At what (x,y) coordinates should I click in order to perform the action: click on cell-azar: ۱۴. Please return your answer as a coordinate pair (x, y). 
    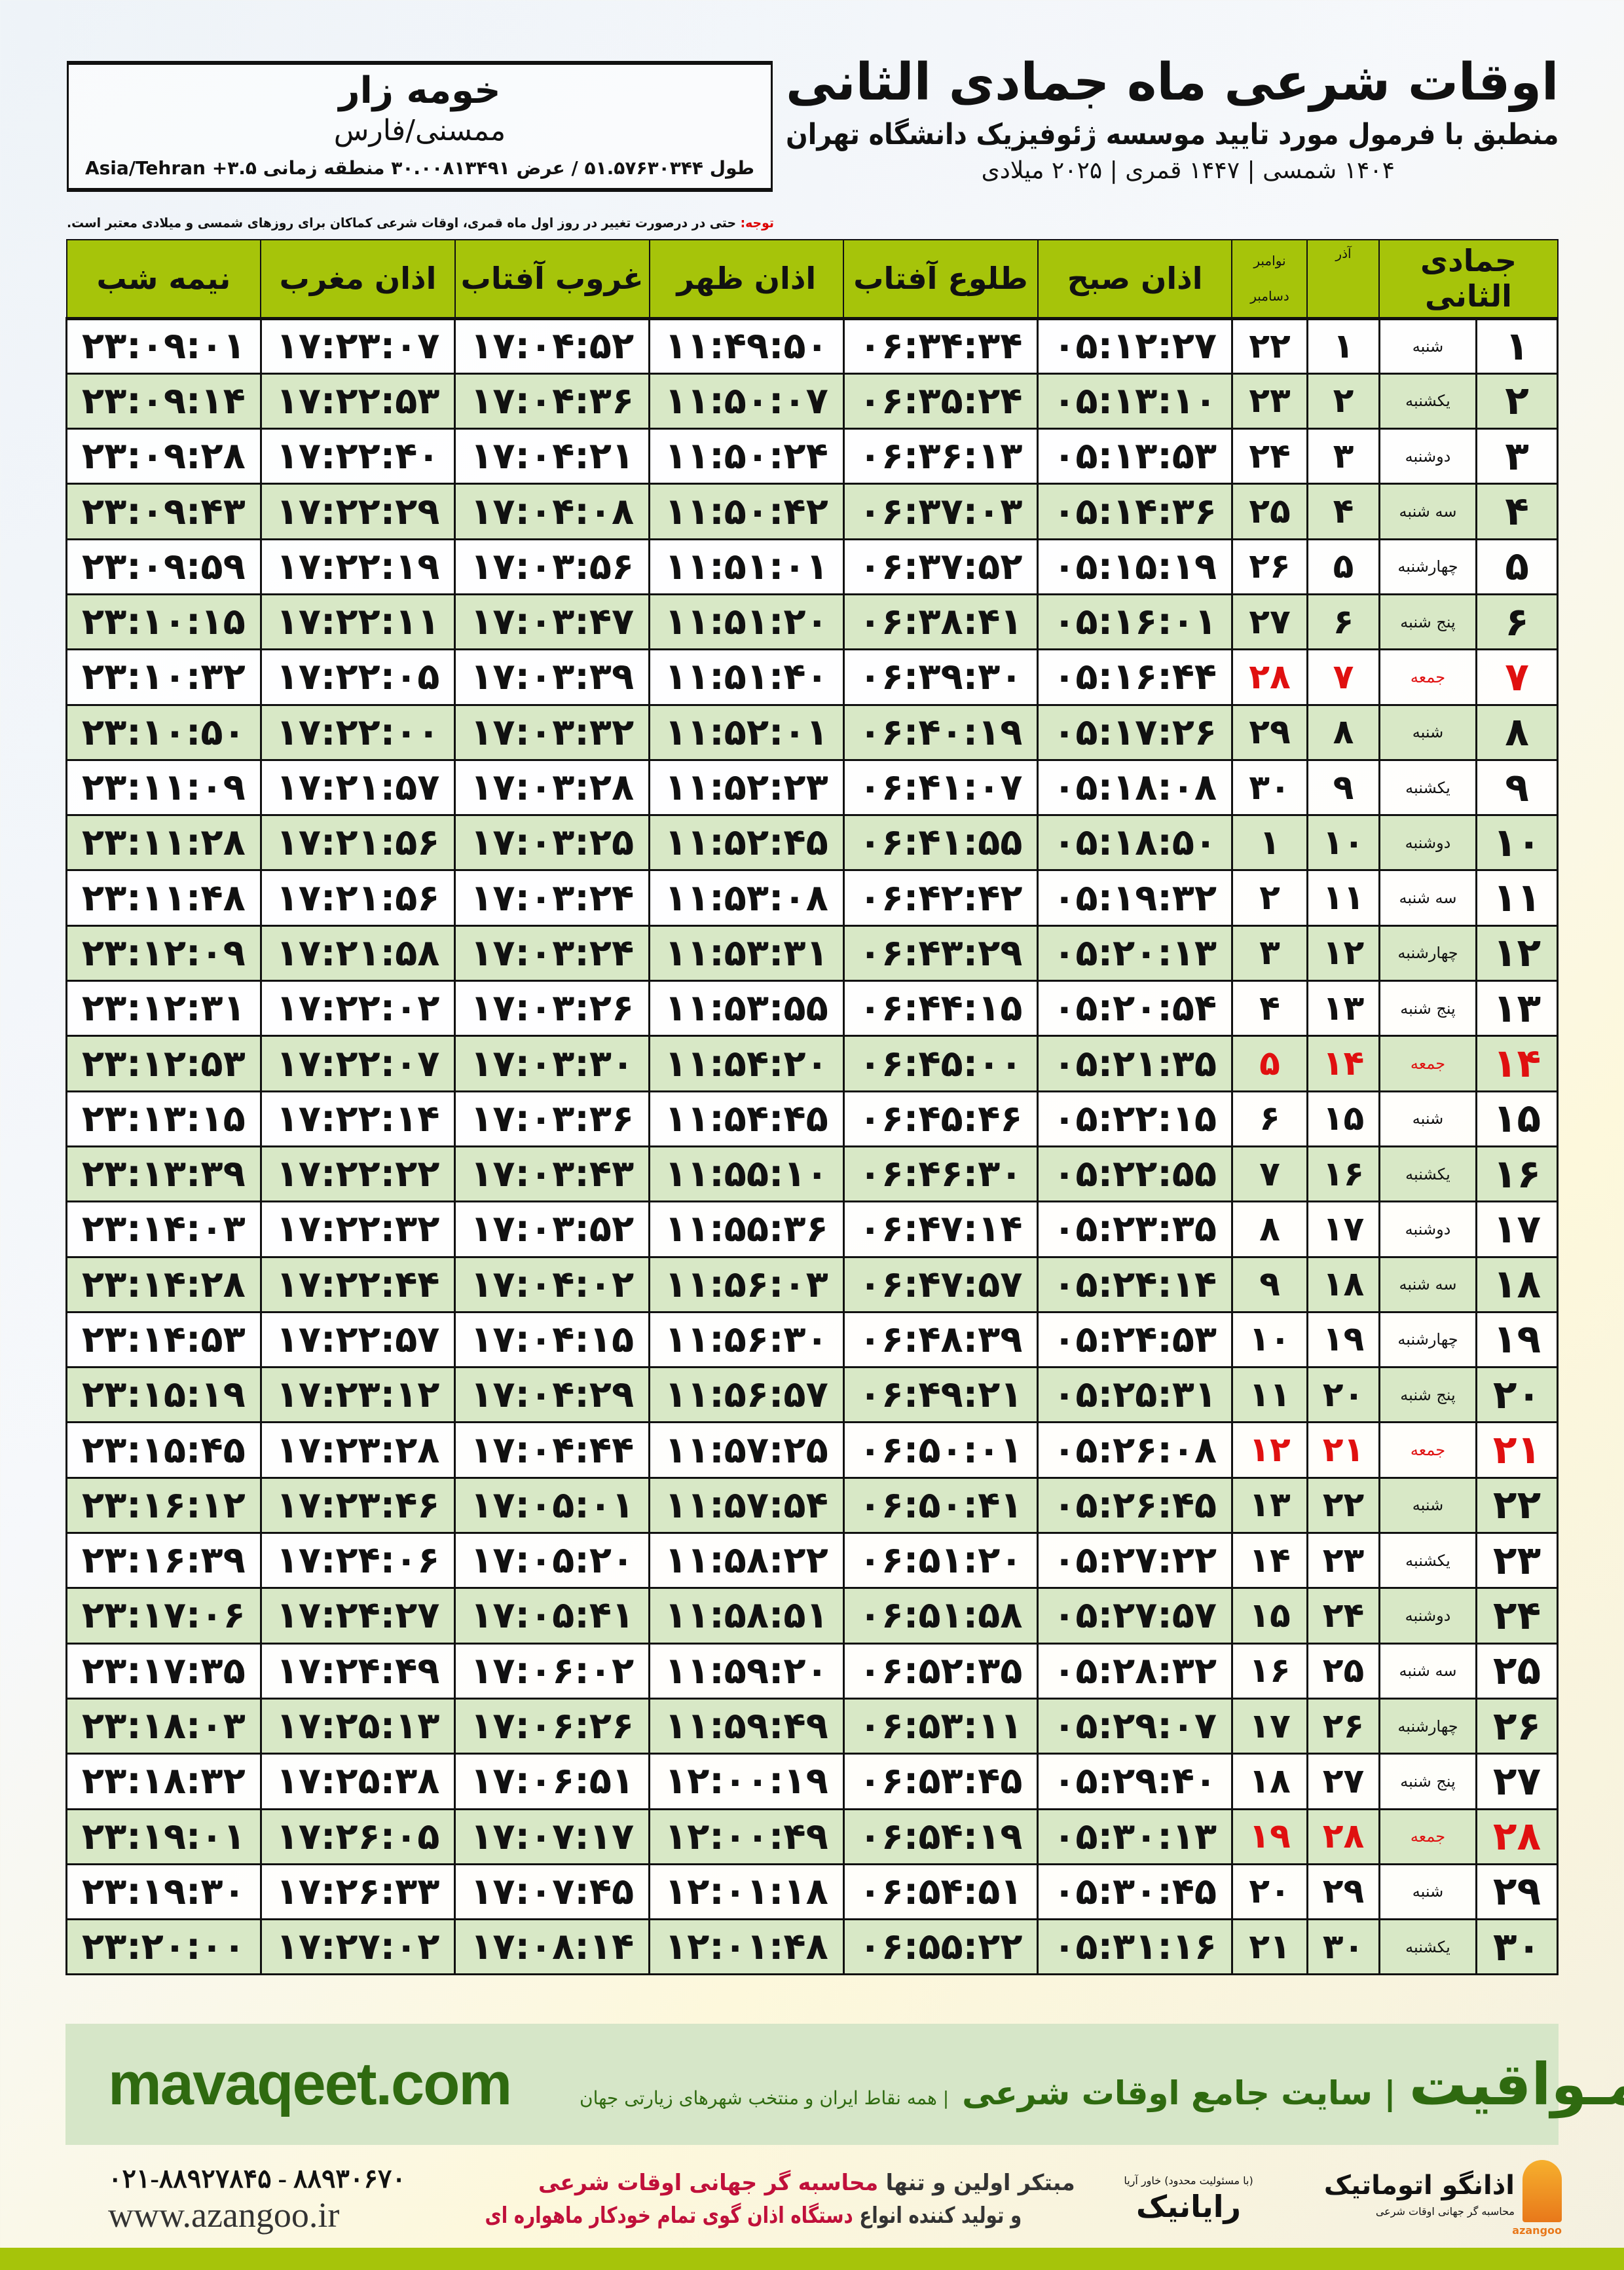
    Looking at the image, I should click on (1343, 1063).